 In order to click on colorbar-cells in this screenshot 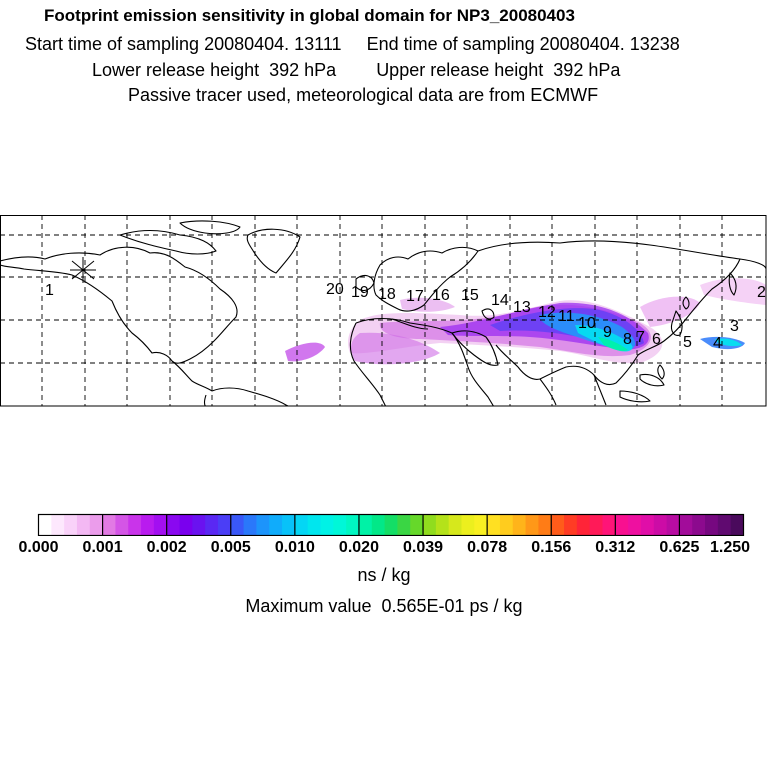, I will do `click(391, 525)`.